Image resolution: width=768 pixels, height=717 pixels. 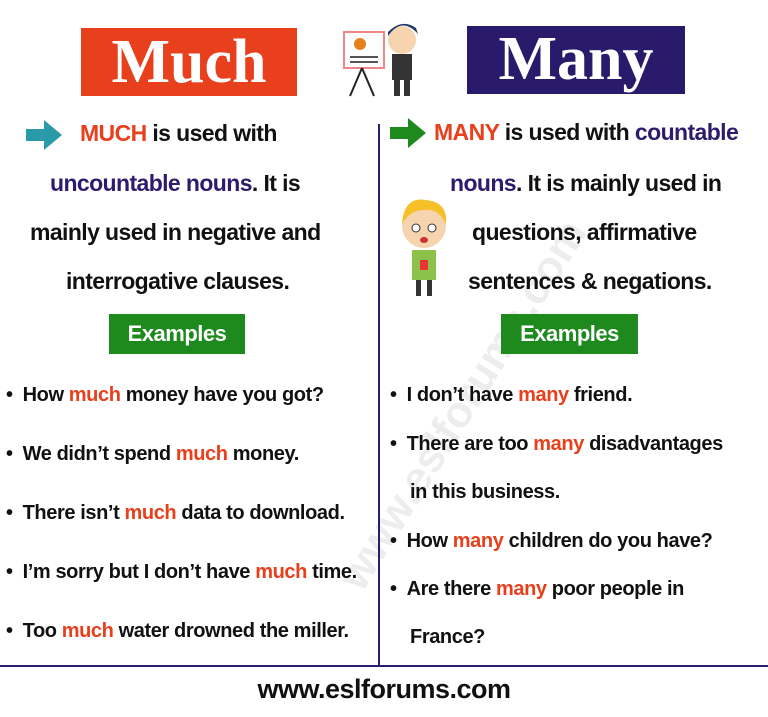 What do you see at coordinates (485, 492) in the screenshot?
I see `list-item-continuation: in this business.` at bounding box center [485, 492].